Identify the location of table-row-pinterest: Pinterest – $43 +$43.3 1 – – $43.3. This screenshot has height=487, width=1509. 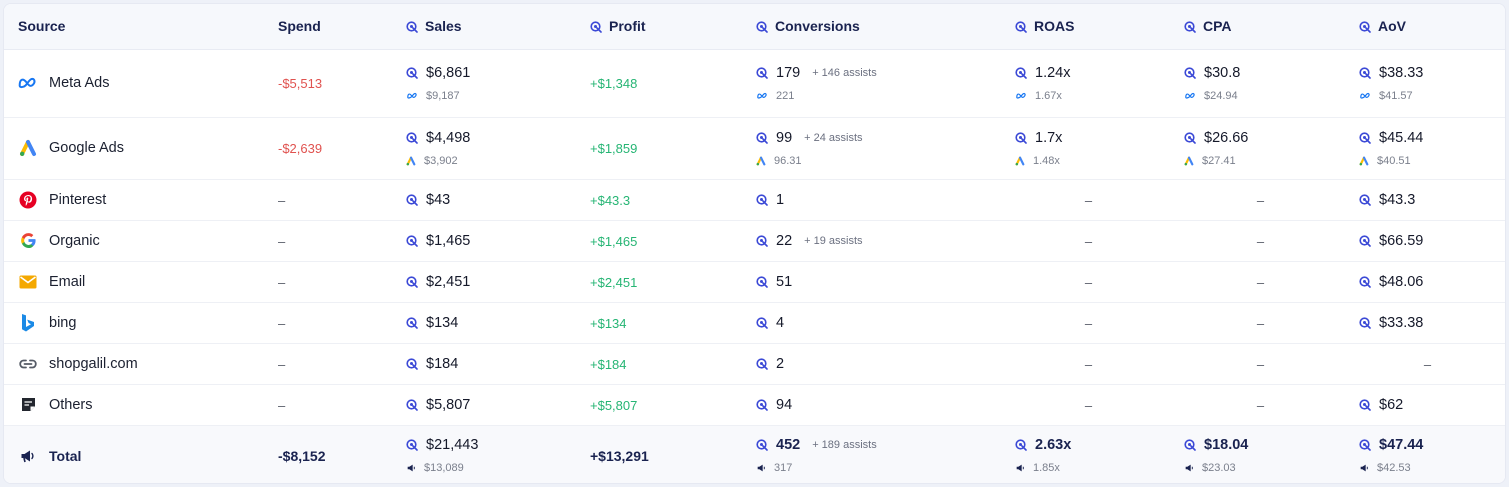
(754, 199).